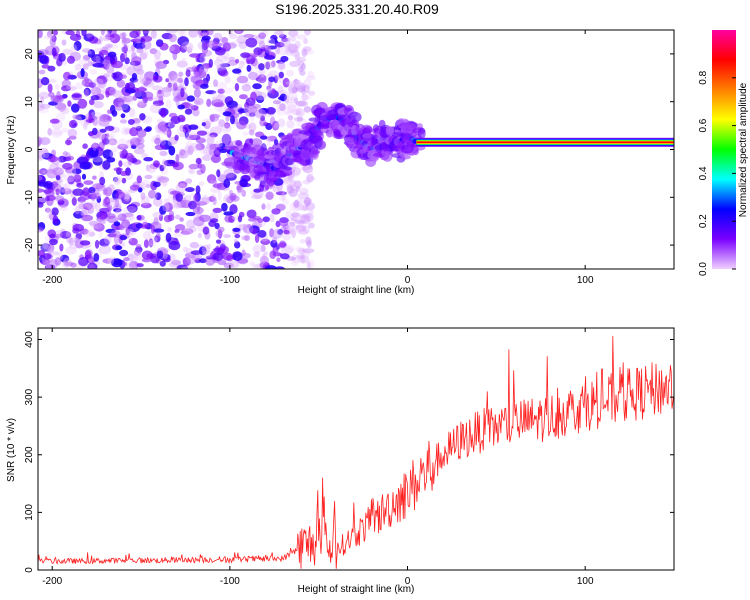 This screenshot has width=750, height=600. I want to click on spectrogram-noise-blobs, so click(177, 149).